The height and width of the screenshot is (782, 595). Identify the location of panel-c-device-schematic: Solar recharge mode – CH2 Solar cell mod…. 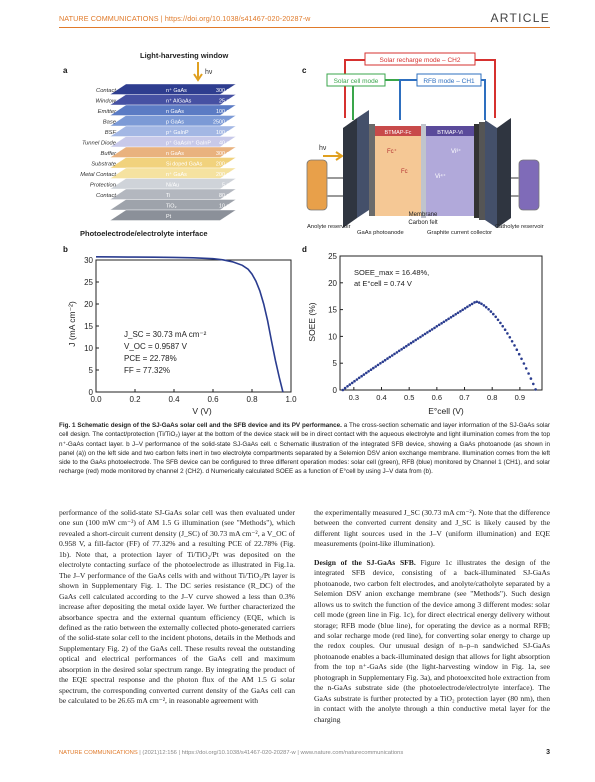
(425, 144).